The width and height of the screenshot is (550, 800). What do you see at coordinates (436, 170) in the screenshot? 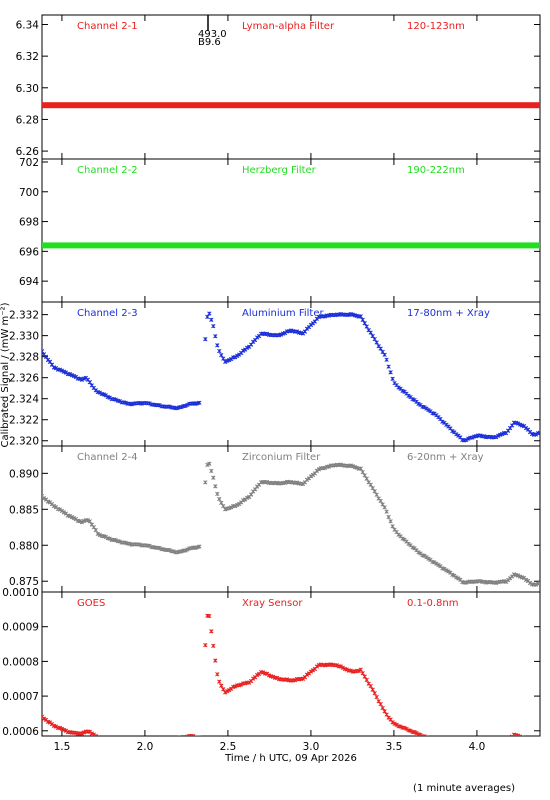
I see `band-label: 190-222nm` at bounding box center [436, 170].